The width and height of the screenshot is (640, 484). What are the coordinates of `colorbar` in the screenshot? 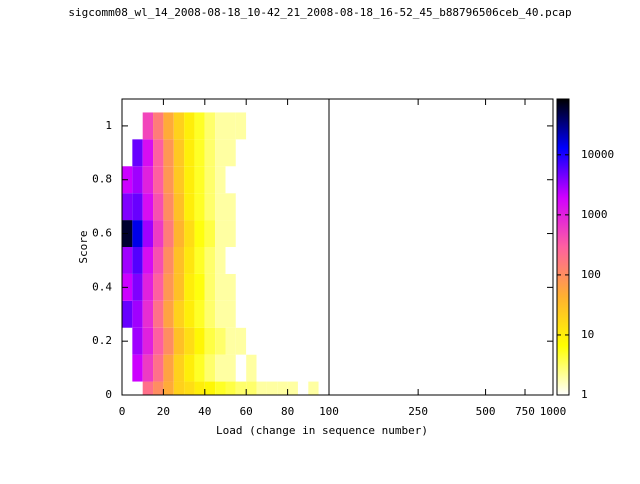 It's located at (563, 247).